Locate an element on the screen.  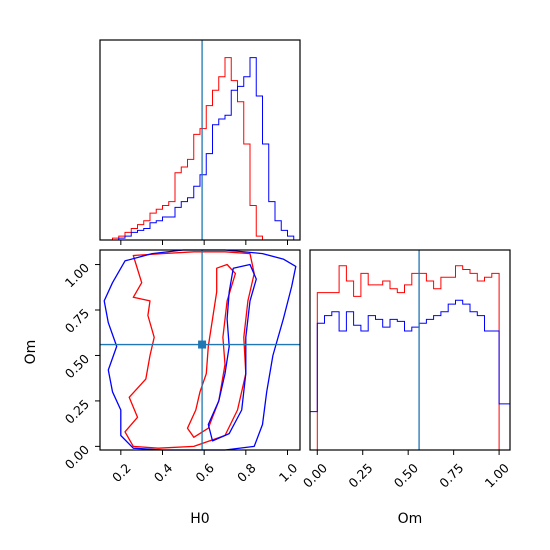
hist-om-series-red is located at coordinates (410, 358).